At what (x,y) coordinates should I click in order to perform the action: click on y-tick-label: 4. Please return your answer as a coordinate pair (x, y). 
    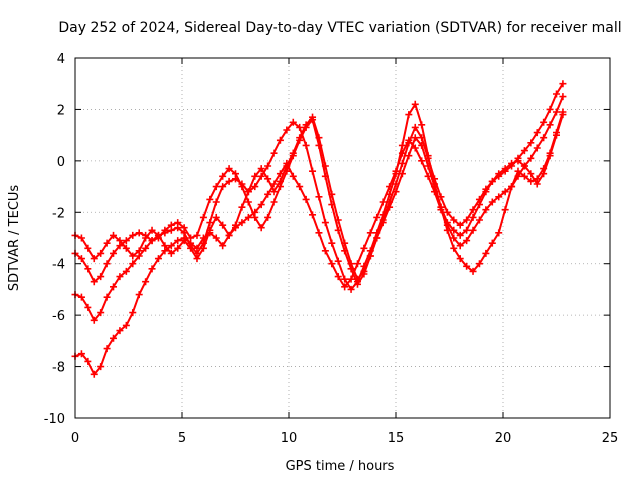
    Looking at the image, I should click on (61, 59).